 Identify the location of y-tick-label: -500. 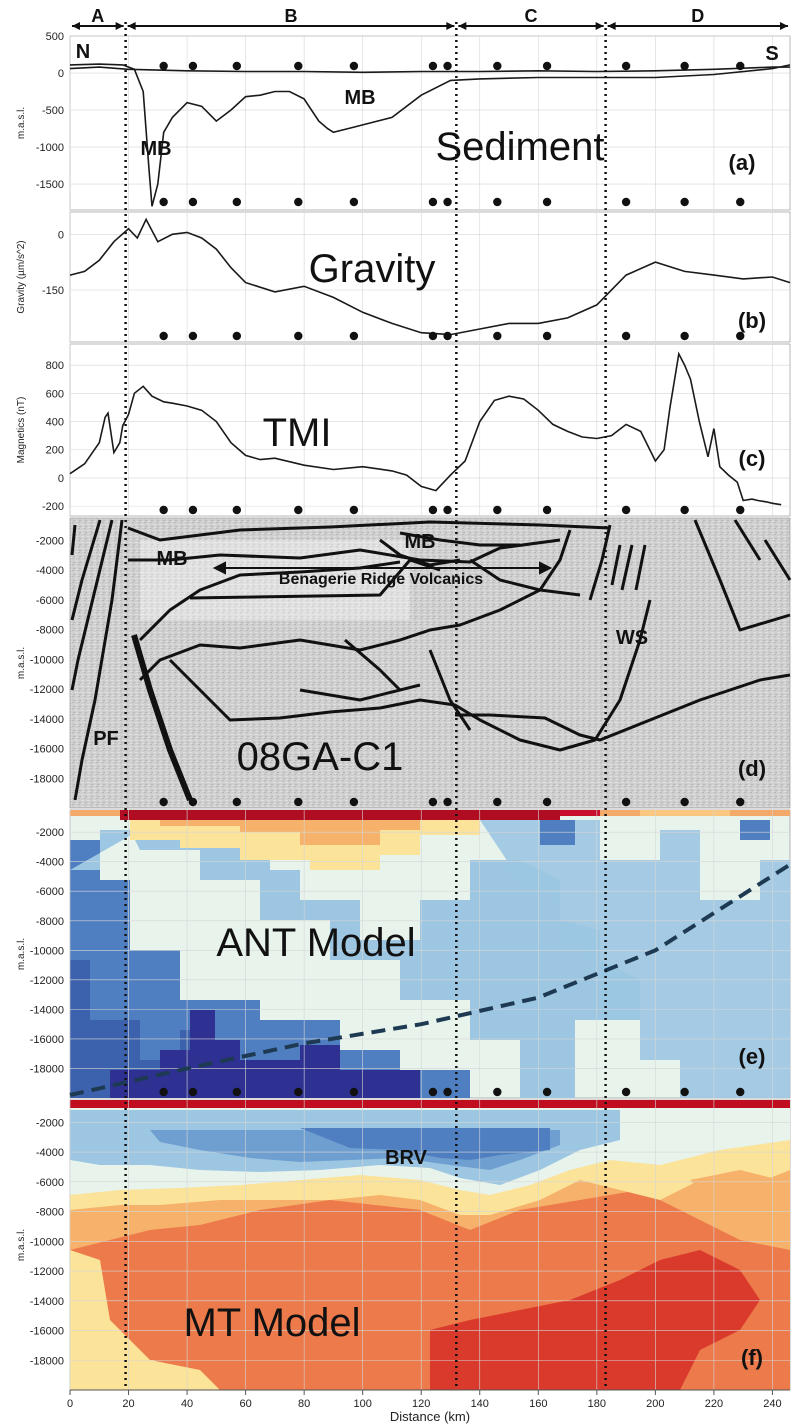
(53, 111).